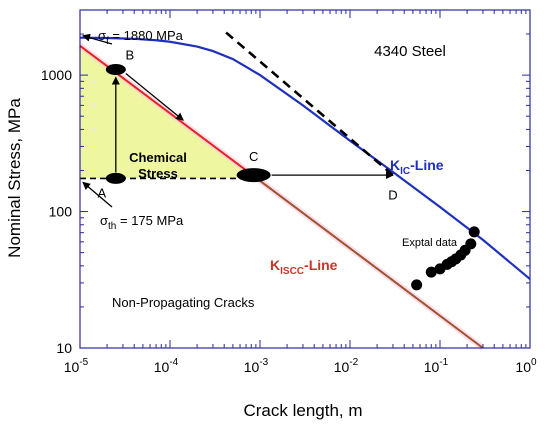 This screenshot has height=424, width=550. What do you see at coordinates (183, 302) in the screenshot?
I see `non-propagating-label: Non-Propagating Cracks` at bounding box center [183, 302].